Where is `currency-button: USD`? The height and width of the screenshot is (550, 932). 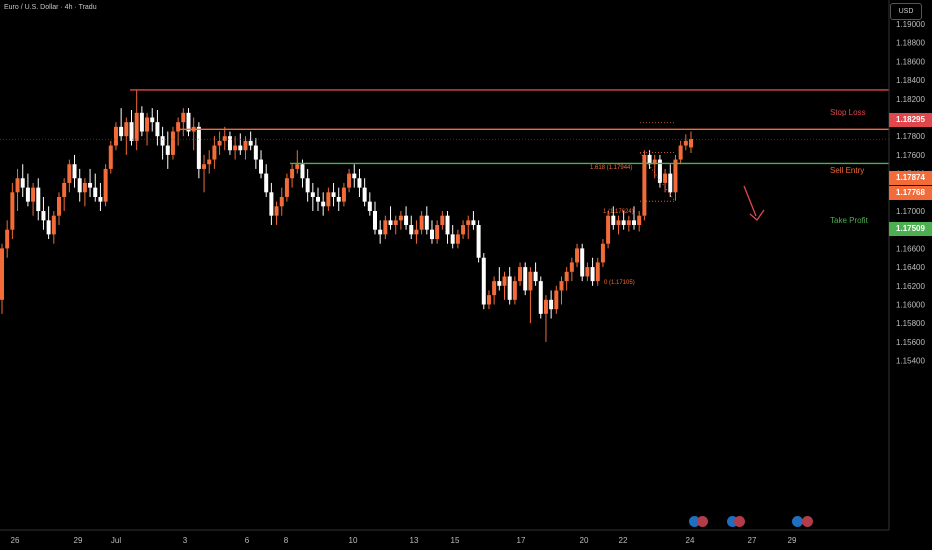
currency-button: USD is located at coordinates (906, 11).